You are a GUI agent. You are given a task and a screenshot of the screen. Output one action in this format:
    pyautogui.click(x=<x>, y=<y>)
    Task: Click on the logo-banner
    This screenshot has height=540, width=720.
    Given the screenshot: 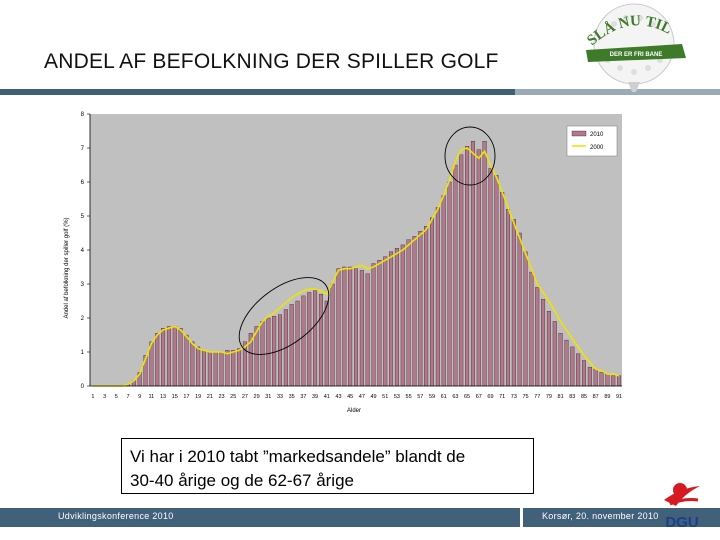 What is the action you would take?
    pyautogui.click(x=636, y=53)
    